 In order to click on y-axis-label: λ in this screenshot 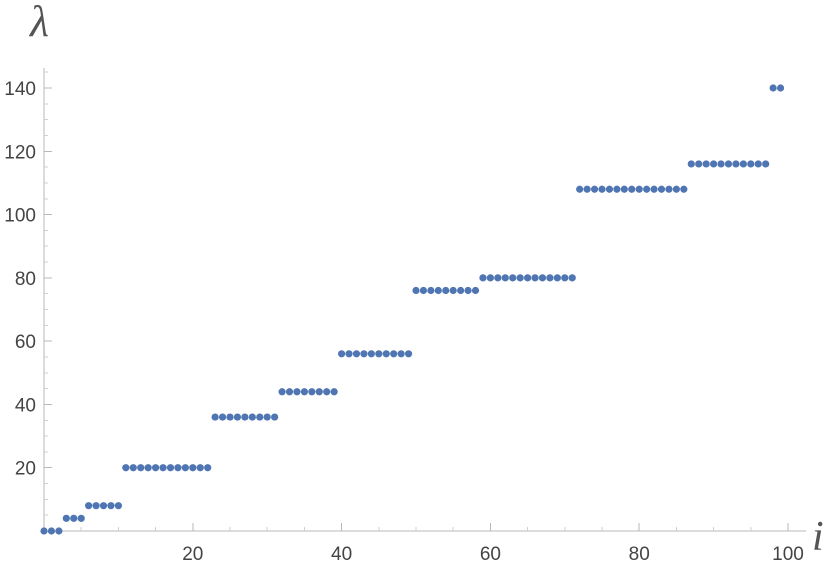, I will do `click(38, 23)`.